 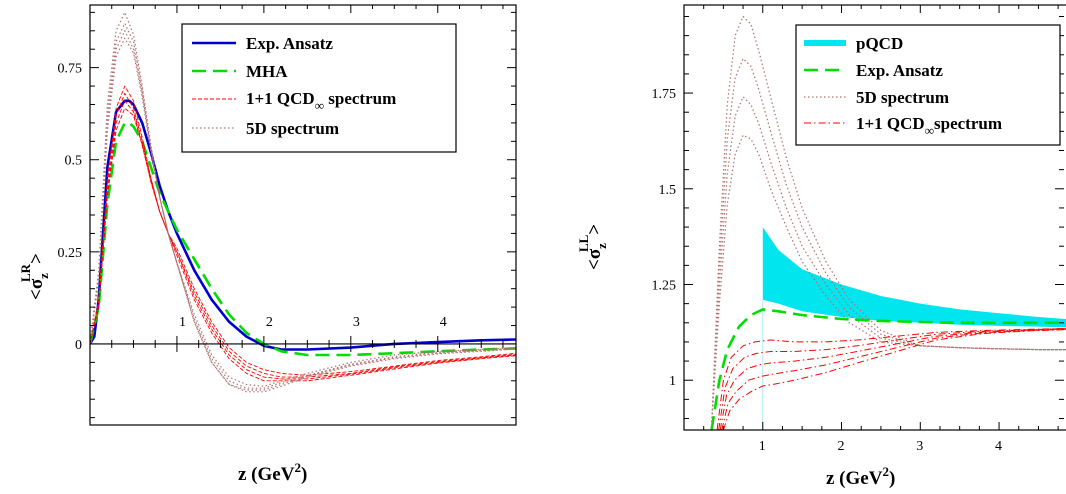 I want to click on right-ylabel-main: <σ, so click(x=594, y=259).